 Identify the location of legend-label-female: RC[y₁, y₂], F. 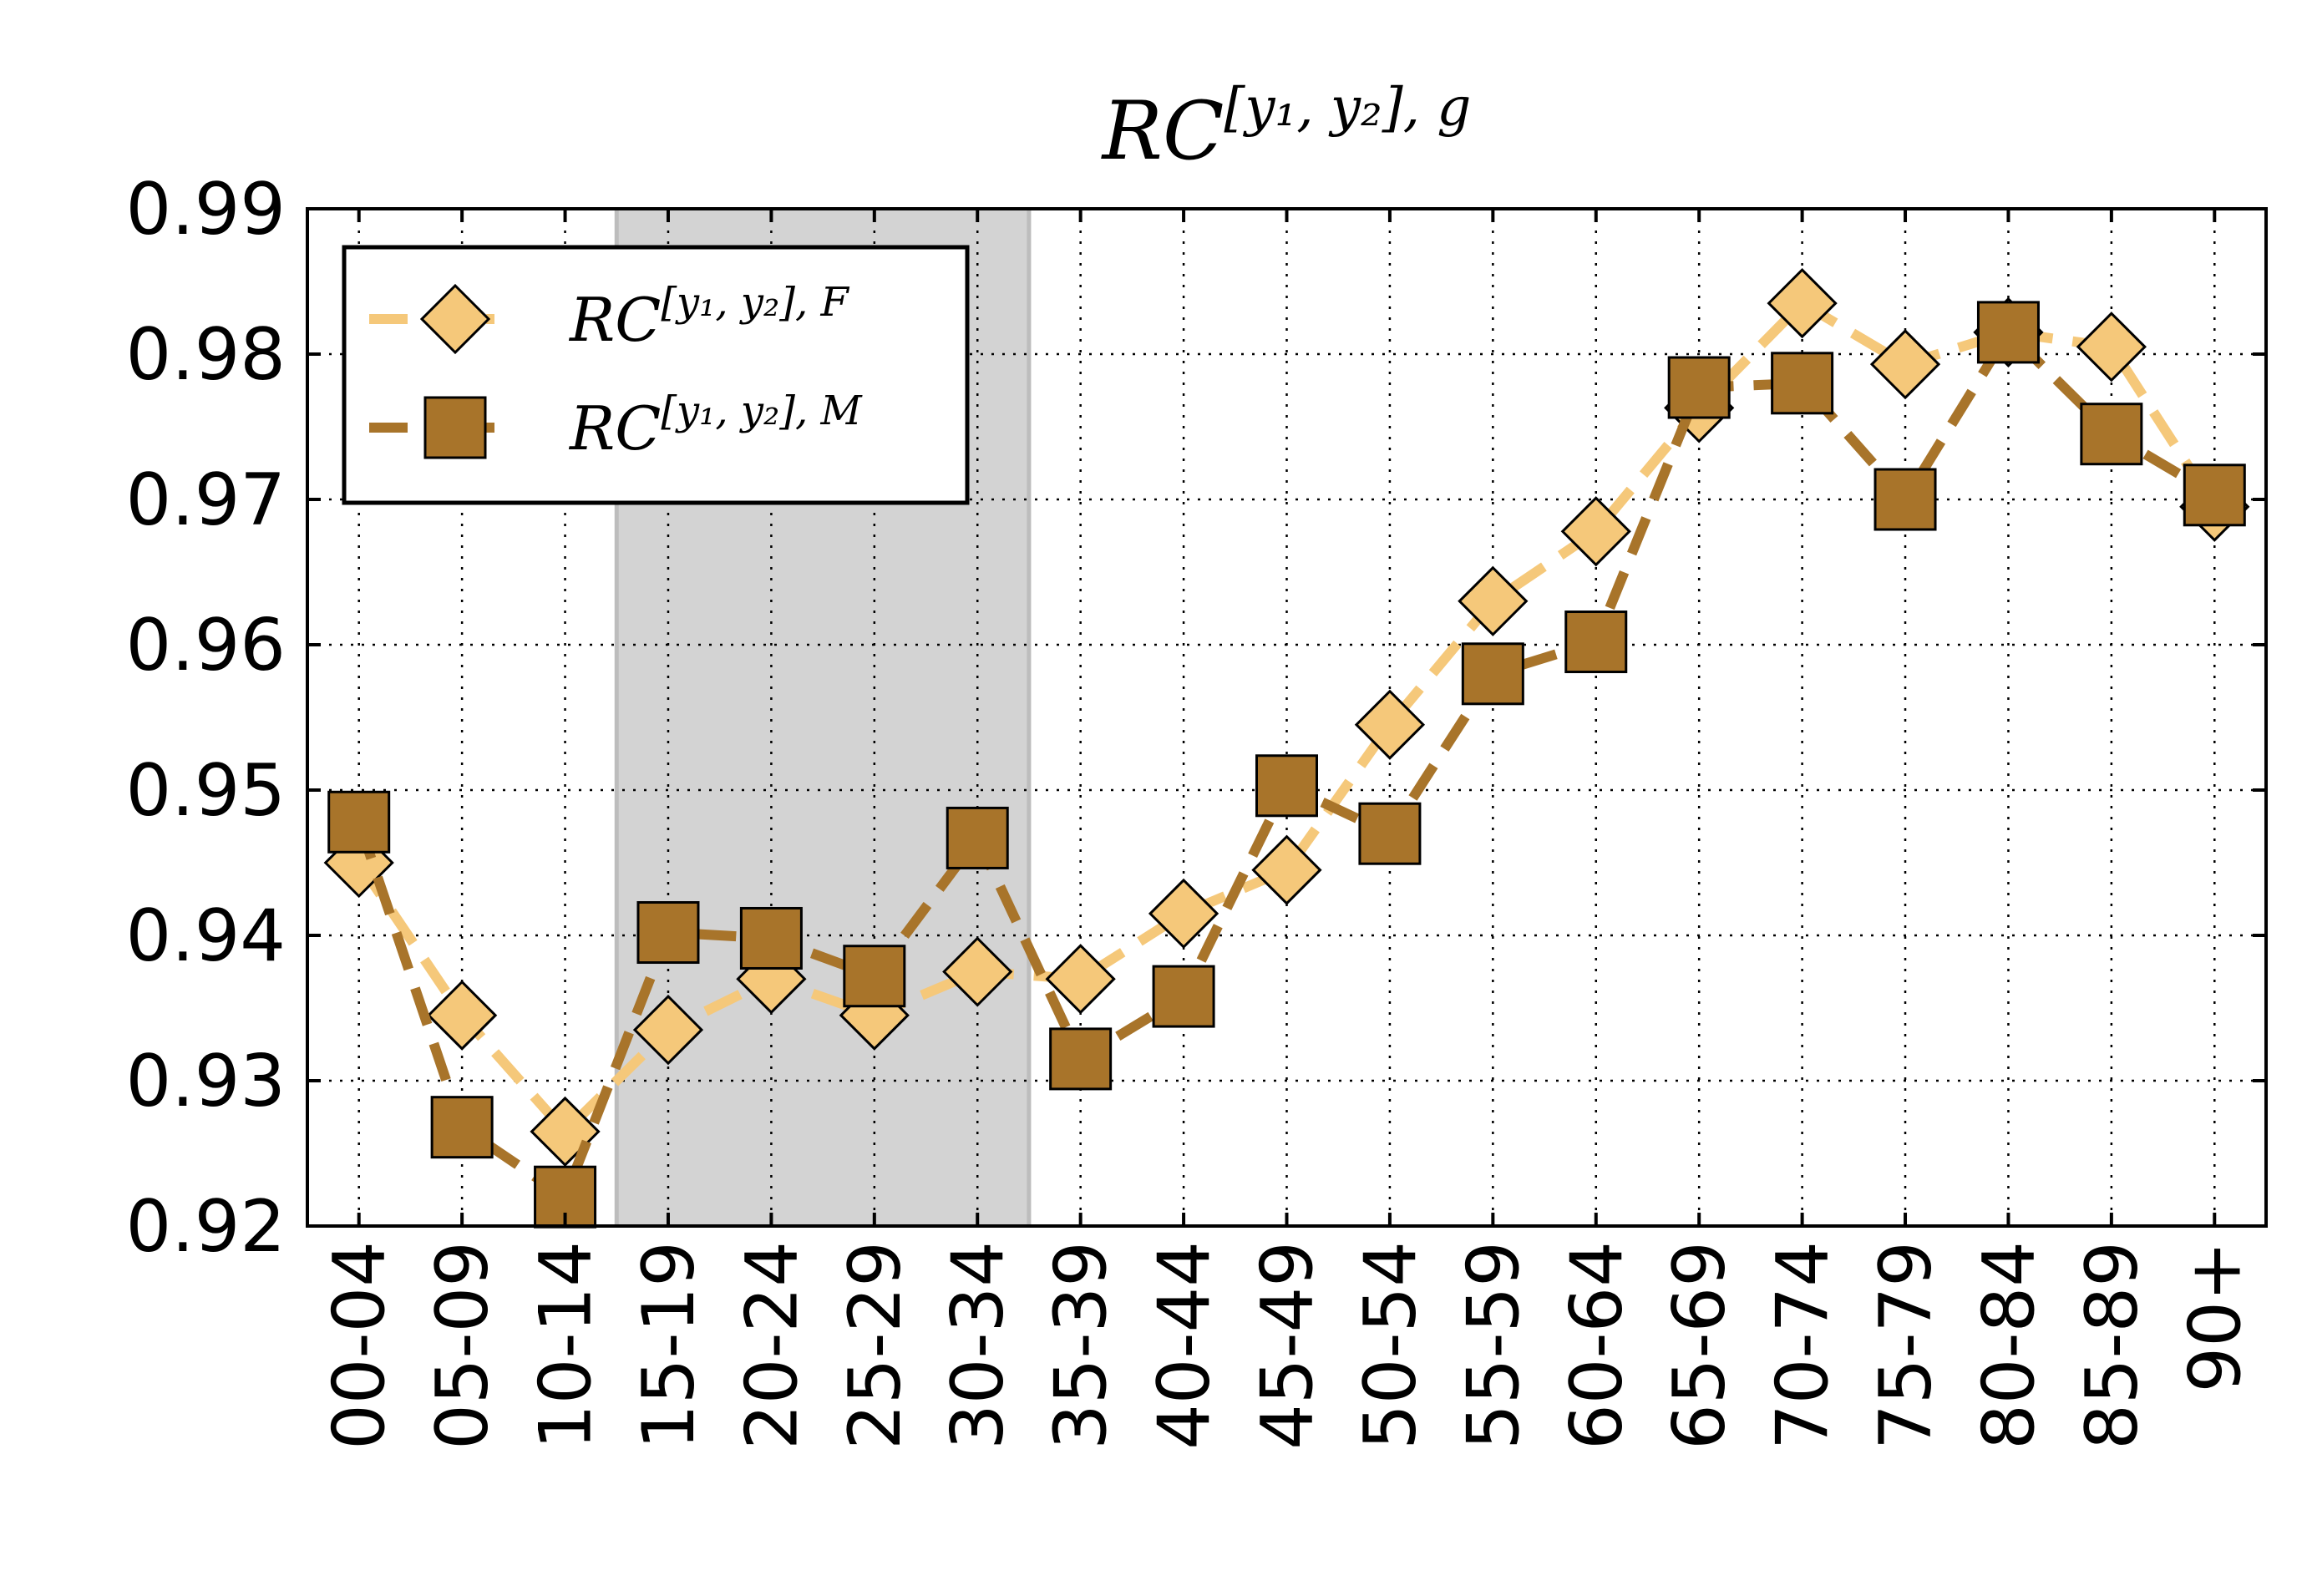
(709, 317).